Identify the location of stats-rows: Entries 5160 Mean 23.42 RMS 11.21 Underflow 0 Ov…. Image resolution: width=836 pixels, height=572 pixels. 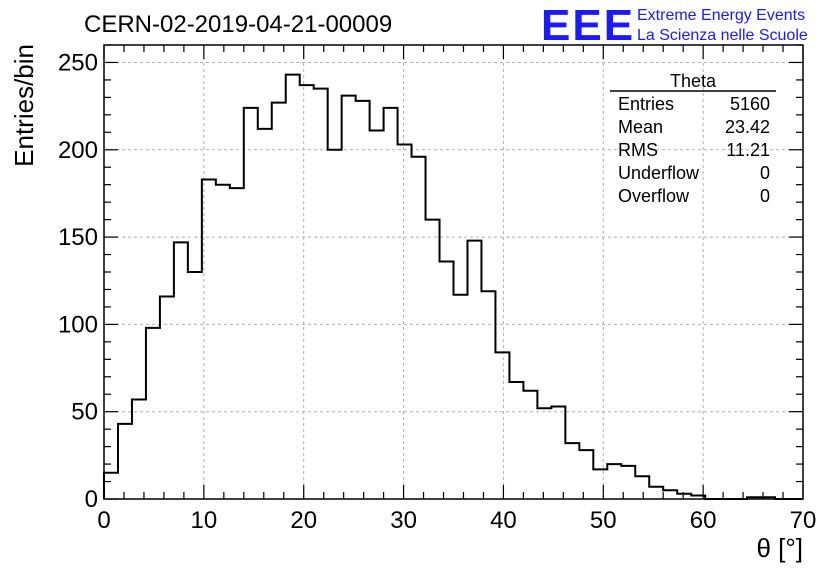
(694, 150).